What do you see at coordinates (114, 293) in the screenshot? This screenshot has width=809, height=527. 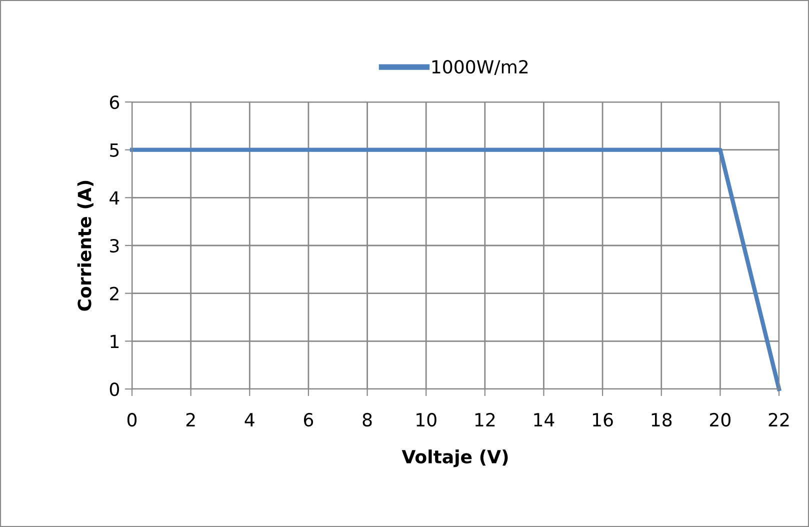 I see `y-tick-label: 2` at bounding box center [114, 293].